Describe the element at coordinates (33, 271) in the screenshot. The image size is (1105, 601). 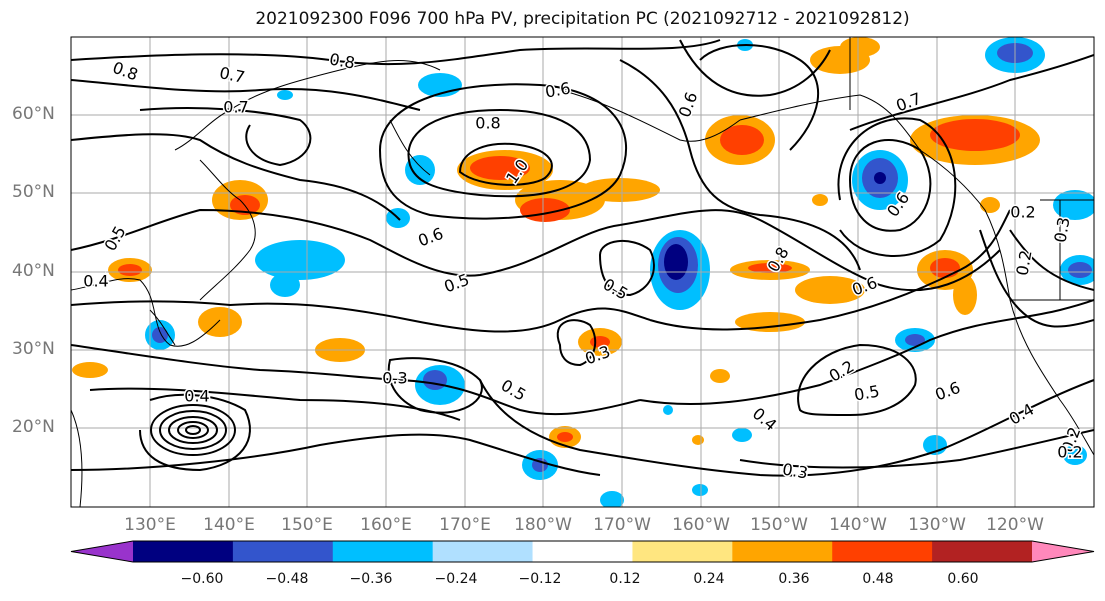
I see `lat-label: 40°N` at that location.